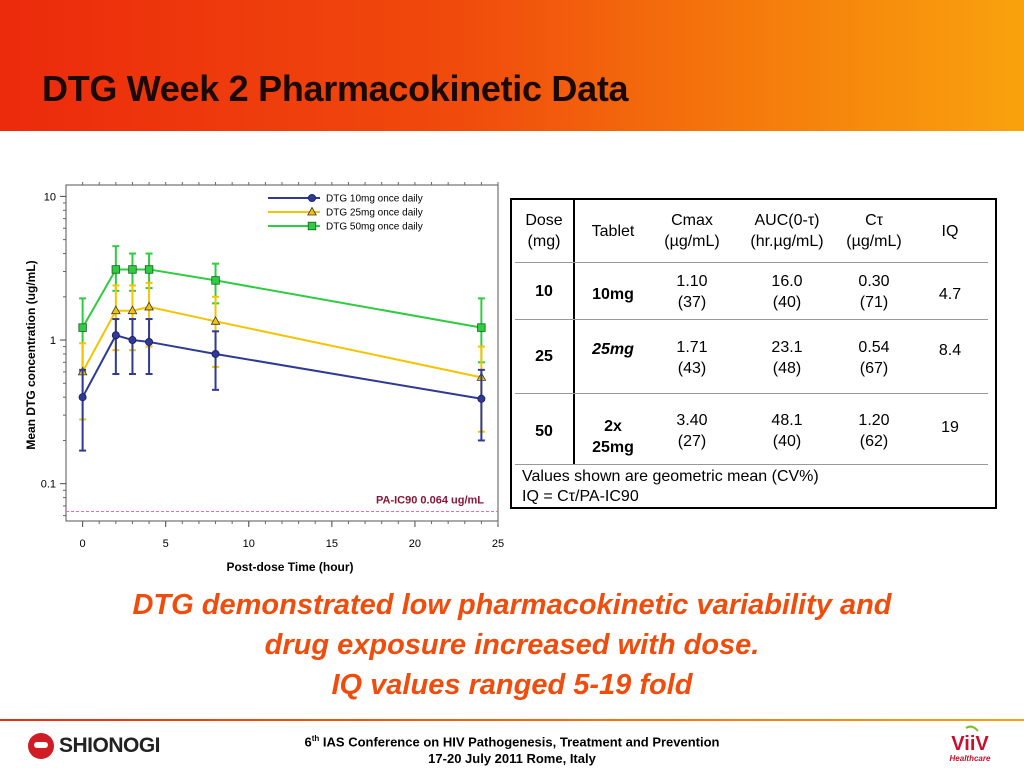 The image size is (1024, 768). I want to click on viiv-wordmark: ViiV, so click(970, 744).